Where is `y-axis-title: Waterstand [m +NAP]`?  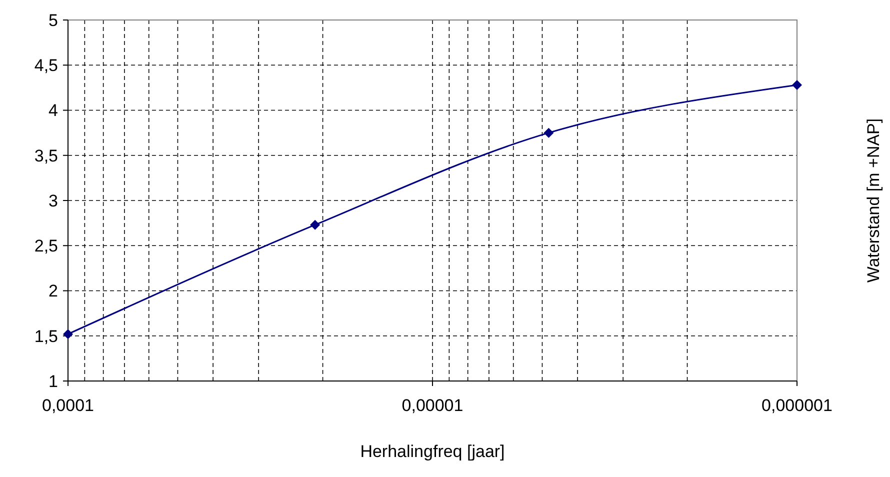 y-axis-title: Waterstand [m +NAP] is located at coordinates (873, 200).